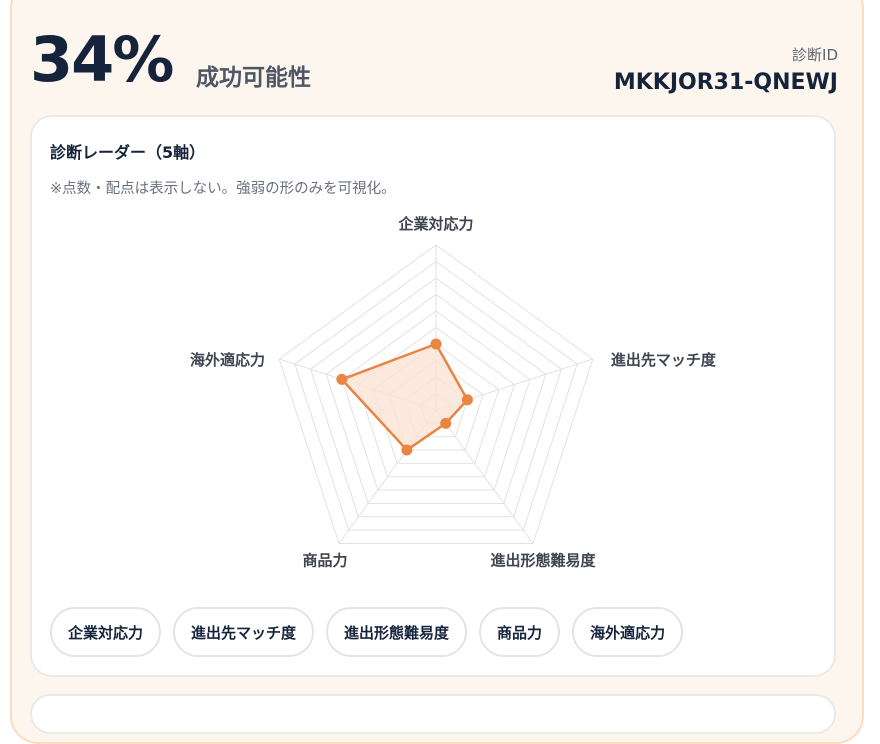 Image resolution: width=880 pixels, height=744 pixels. Describe the element at coordinates (102, 59) in the screenshot. I see `success-rate: 34%` at that location.